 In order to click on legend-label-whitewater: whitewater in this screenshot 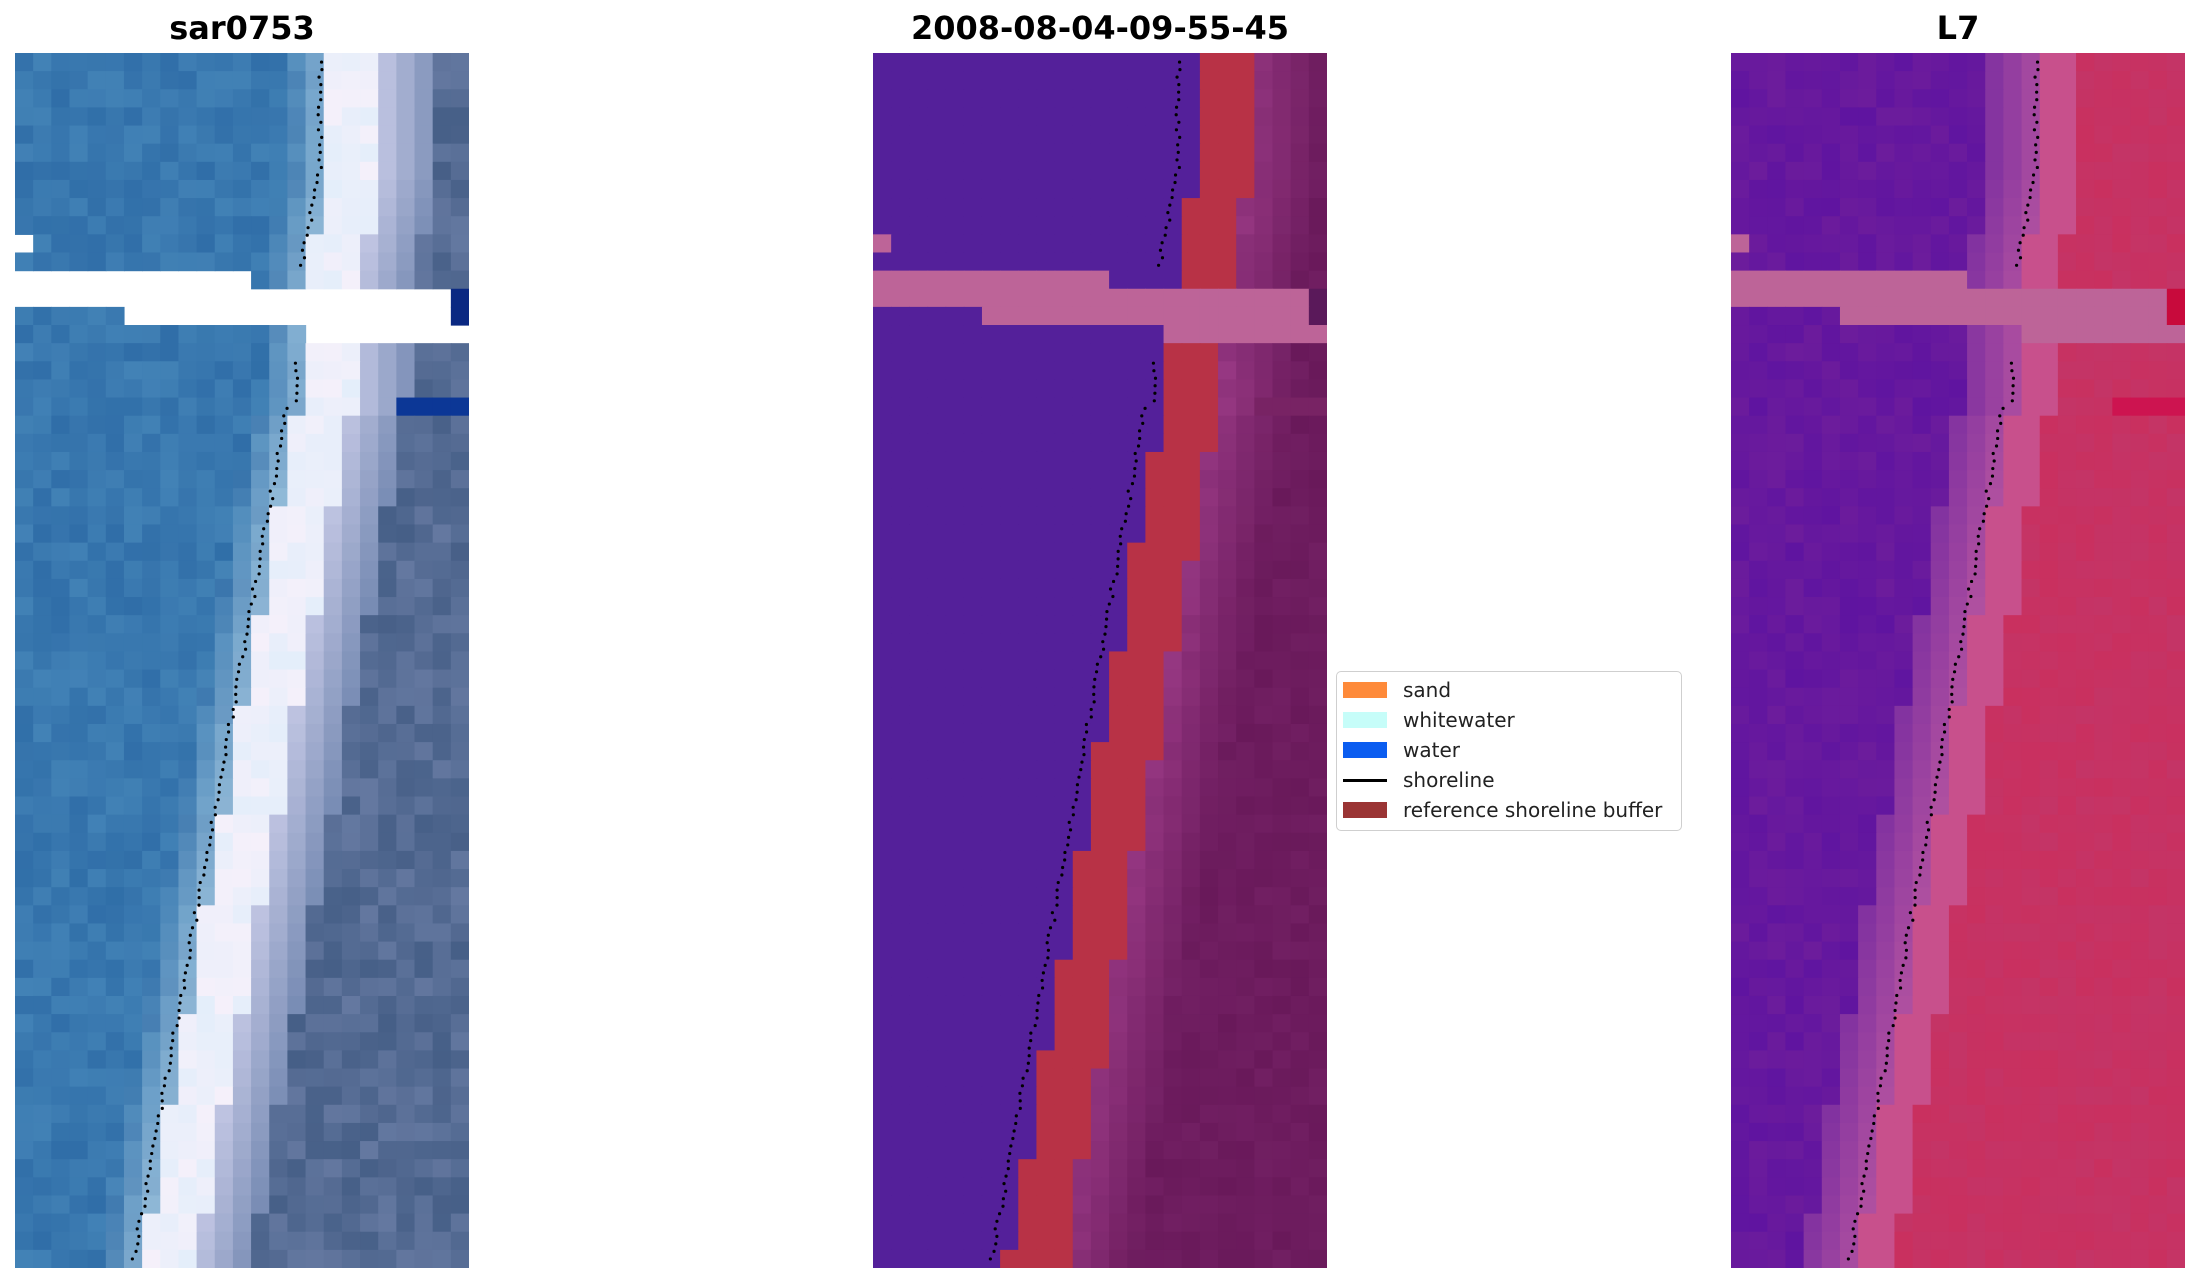, I will do `click(1459, 720)`.